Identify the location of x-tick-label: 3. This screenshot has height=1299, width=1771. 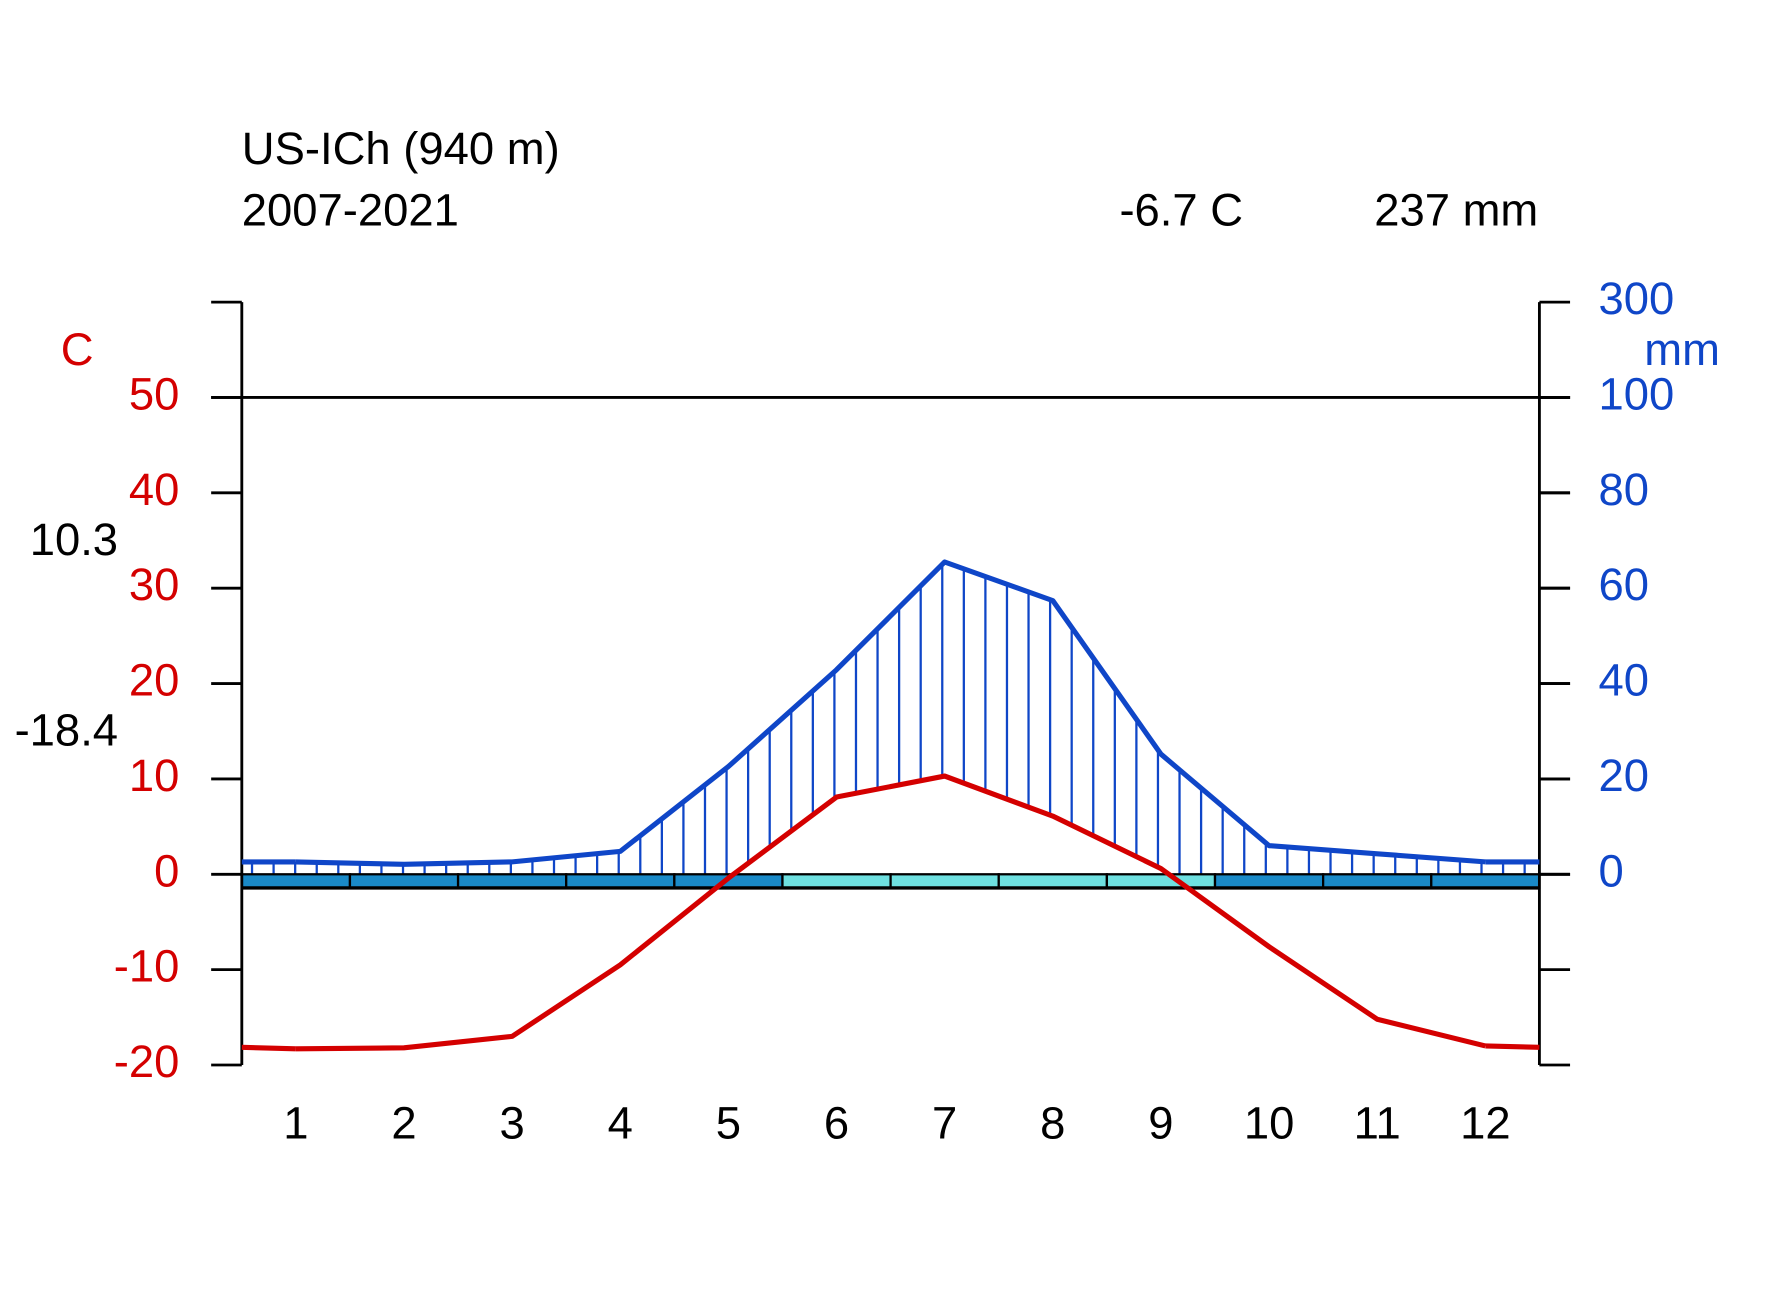
(512, 1122).